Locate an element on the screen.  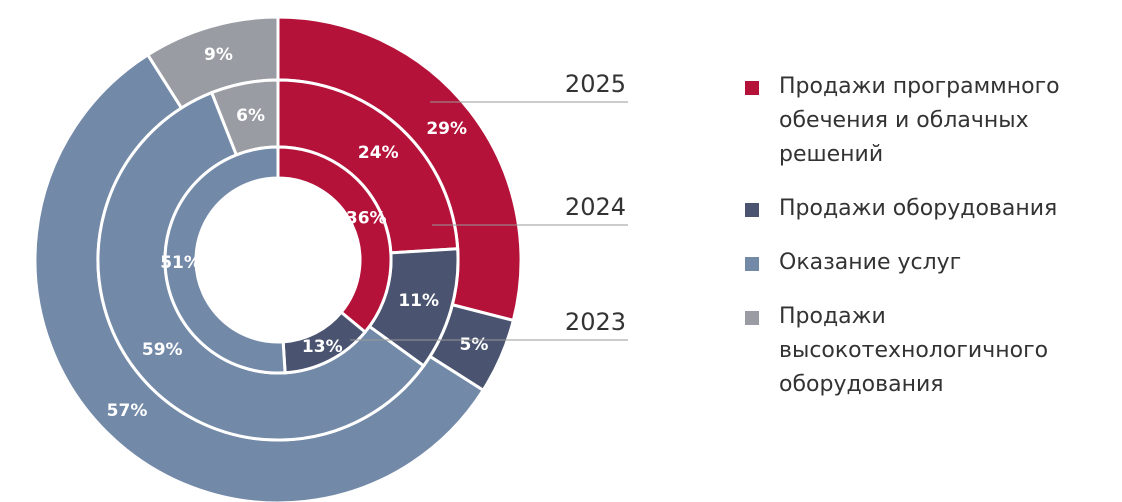
data-label: 57% is located at coordinates (127, 411).